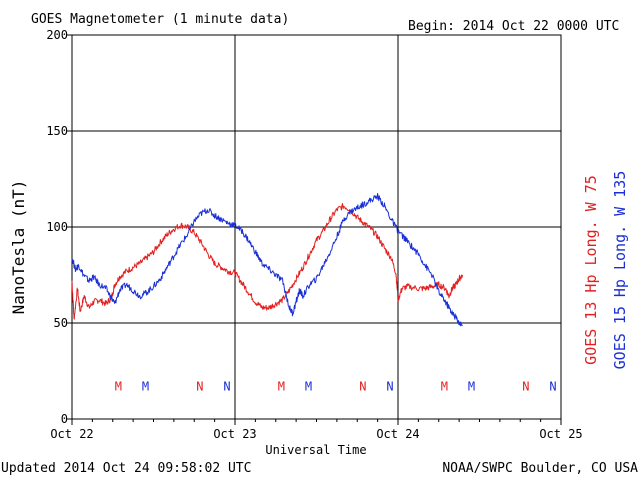 The height and width of the screenshot is (480, 640). I want to click on y-axis-ticks: 0 50 100 150 200, so click(59, 227).